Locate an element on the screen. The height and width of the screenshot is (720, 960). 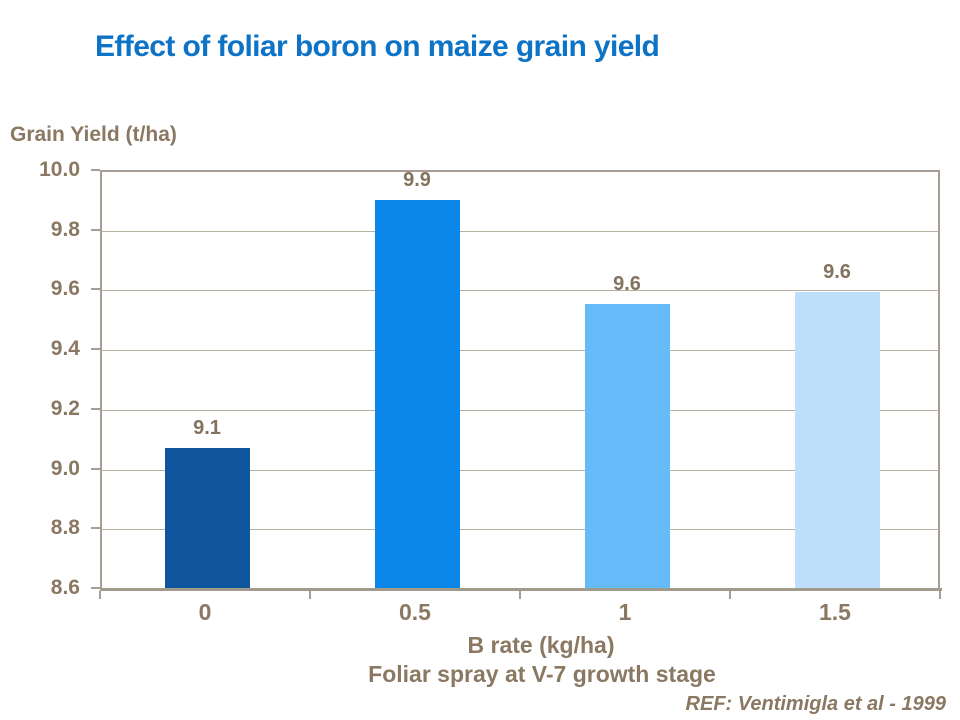
reference-citation: REF: Ventimigla et al - 1999 is located at coordinates (815, 704).